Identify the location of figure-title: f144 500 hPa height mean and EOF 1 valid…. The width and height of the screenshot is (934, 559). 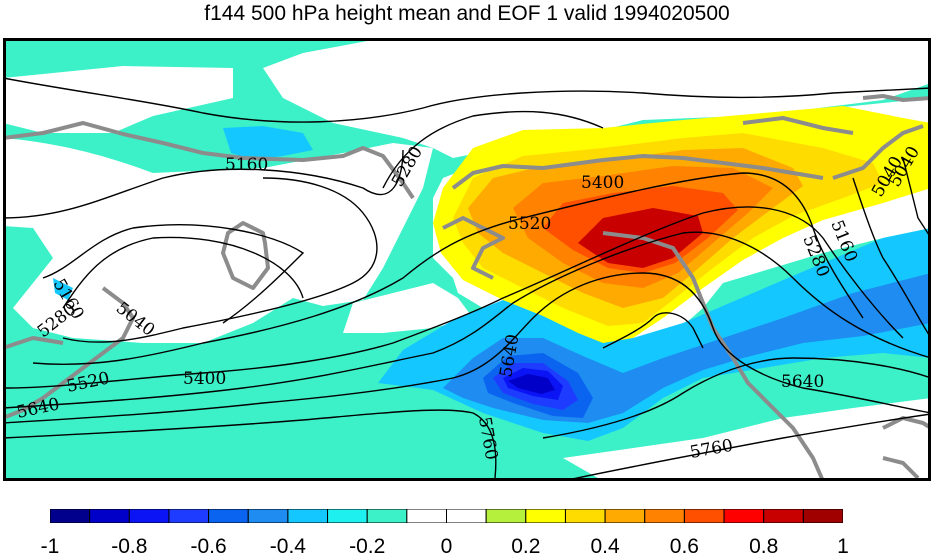
(467, 13).